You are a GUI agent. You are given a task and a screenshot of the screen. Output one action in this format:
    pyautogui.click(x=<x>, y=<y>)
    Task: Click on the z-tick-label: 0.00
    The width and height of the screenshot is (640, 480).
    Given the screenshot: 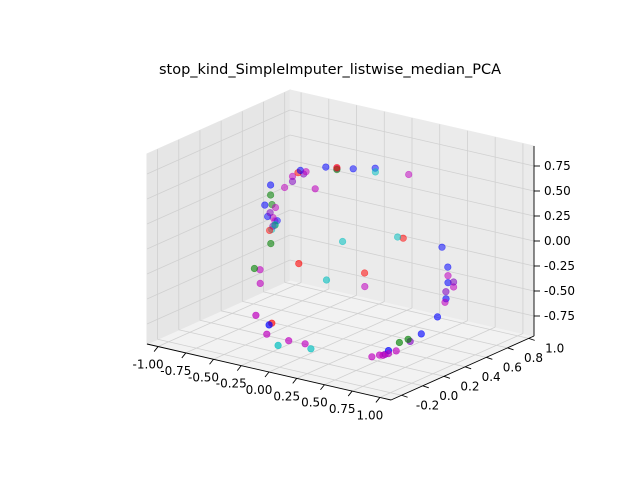 What is the action you would take?
    pyautogui.click(x=557, y=241)
    